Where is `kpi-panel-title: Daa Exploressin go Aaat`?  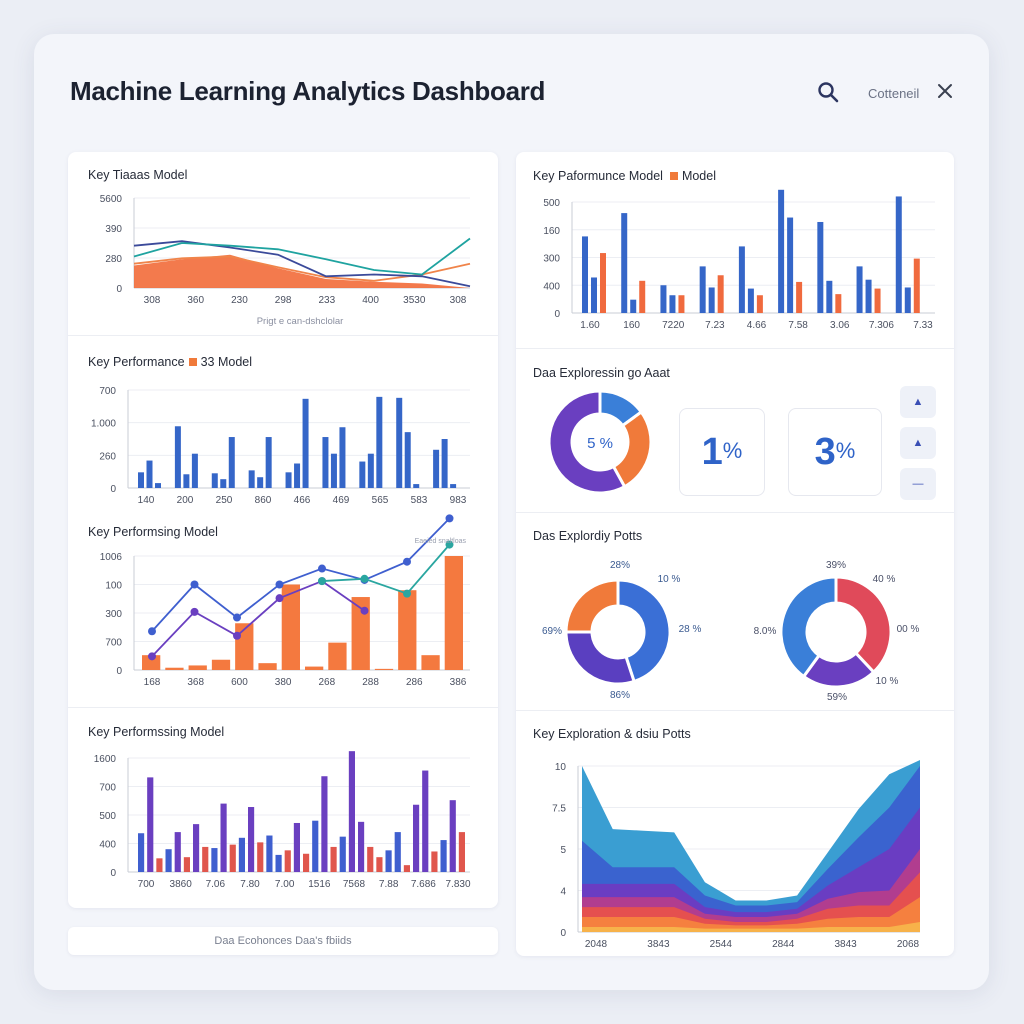 kpi-panel-title: Daa Exploressin go Aaat is located at coordinates (601, 373).